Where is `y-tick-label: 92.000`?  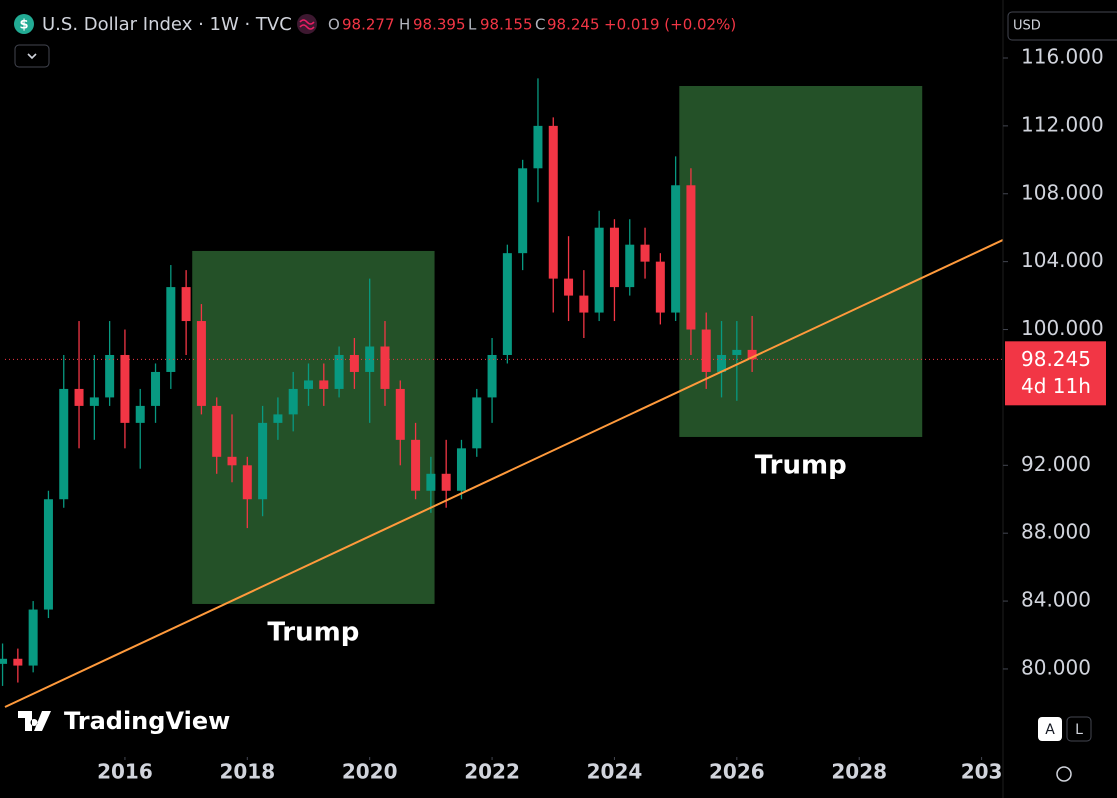
y-tick-label: 92.000 is located at coordinates (1056, 464).